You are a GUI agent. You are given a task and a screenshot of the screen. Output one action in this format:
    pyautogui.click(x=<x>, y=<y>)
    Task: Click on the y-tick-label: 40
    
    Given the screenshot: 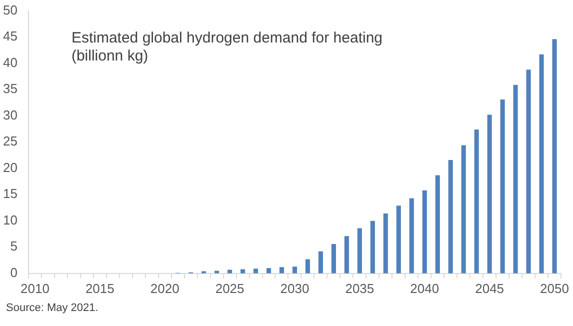 What is the action you would take?
    pyautogui.click(x=10, y=62)
    